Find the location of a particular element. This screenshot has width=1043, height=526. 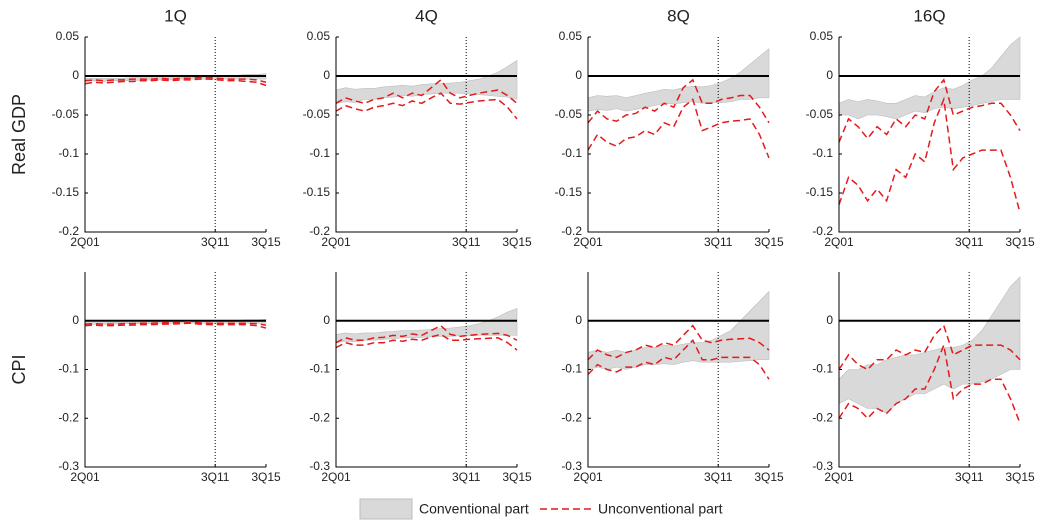

legend-label: Conventional part is located at coordinates (474, 509).